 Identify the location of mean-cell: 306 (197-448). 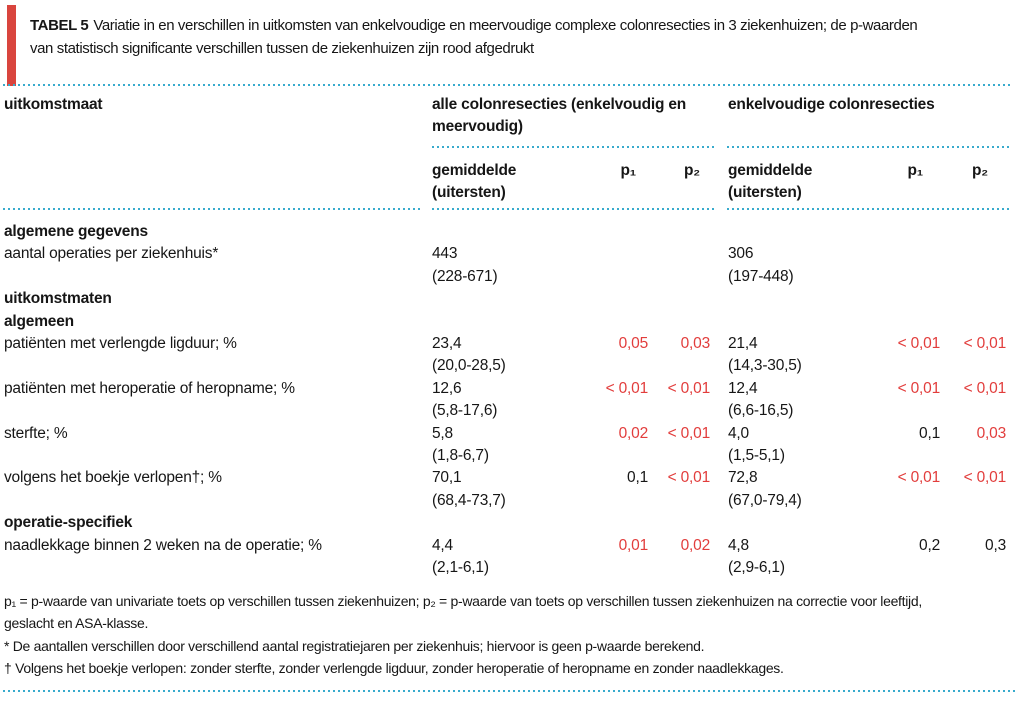
(798, 265).